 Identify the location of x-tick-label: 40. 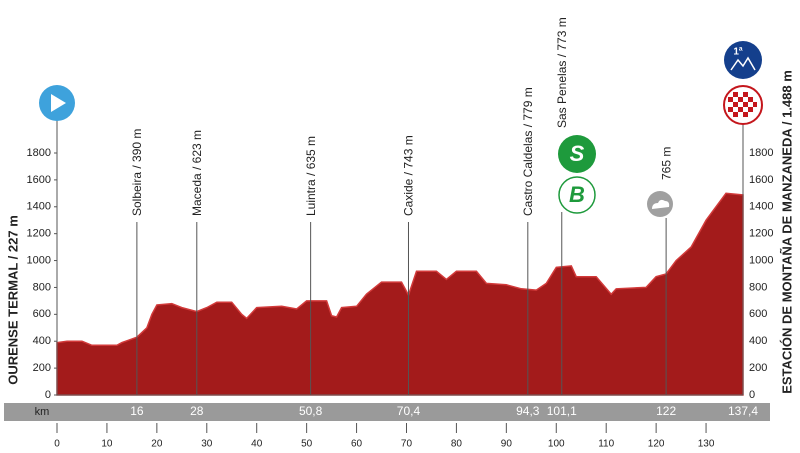
(257, 444).